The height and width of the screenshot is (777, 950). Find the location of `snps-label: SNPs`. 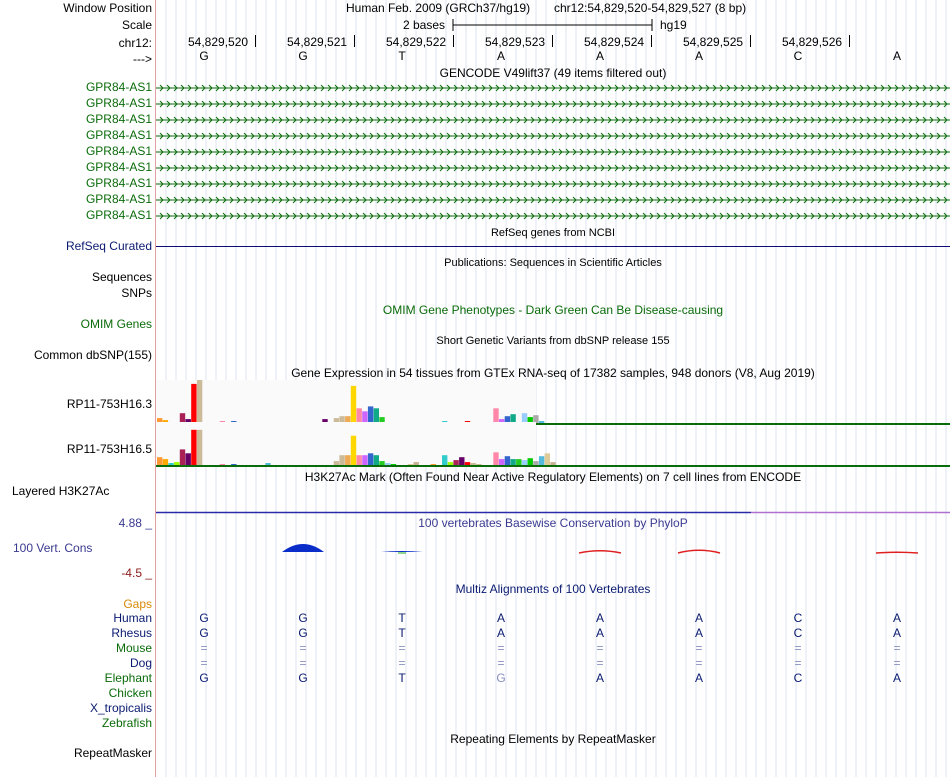

snps-label: SNPs is located at coordinates (136, 293).